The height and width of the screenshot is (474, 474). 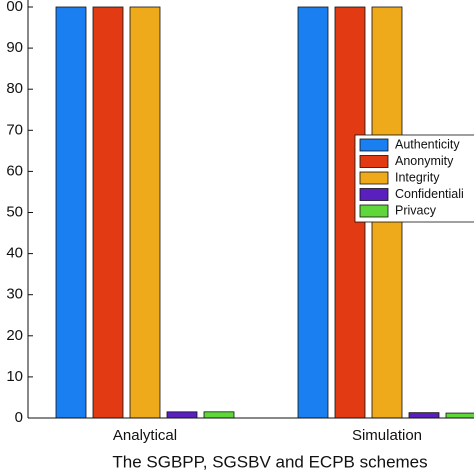 What do you see at coordinates (269, 461) in the screenshot?
I see `x-axis-label: The SGBPP, SGSBV and ECPB schemes` at bounding box center [269, 461].